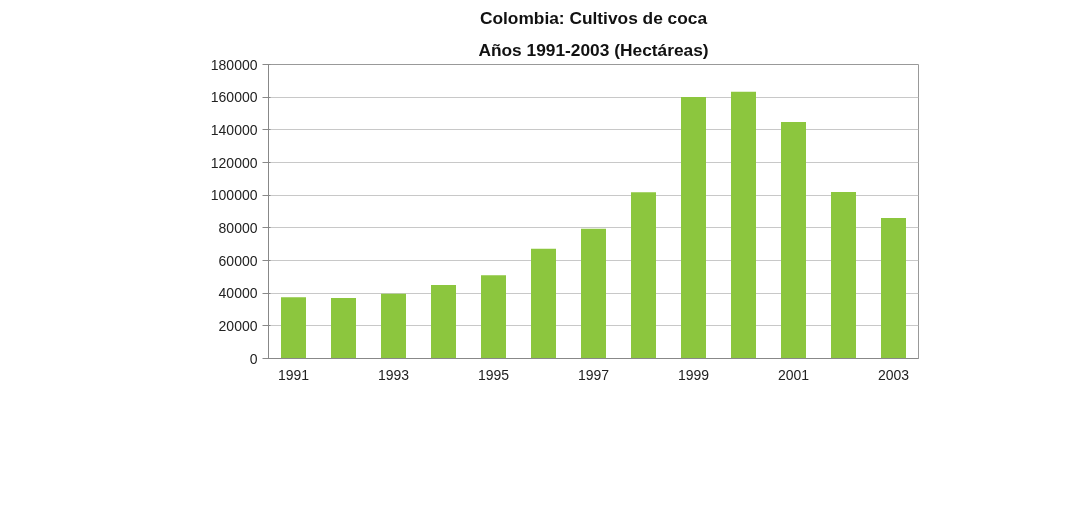 The height and width of the screenshot is (514, 1082). Describe the element at coordinates (234, 162) in the screenshot. I see `y-tick-label: 120000` at that location.